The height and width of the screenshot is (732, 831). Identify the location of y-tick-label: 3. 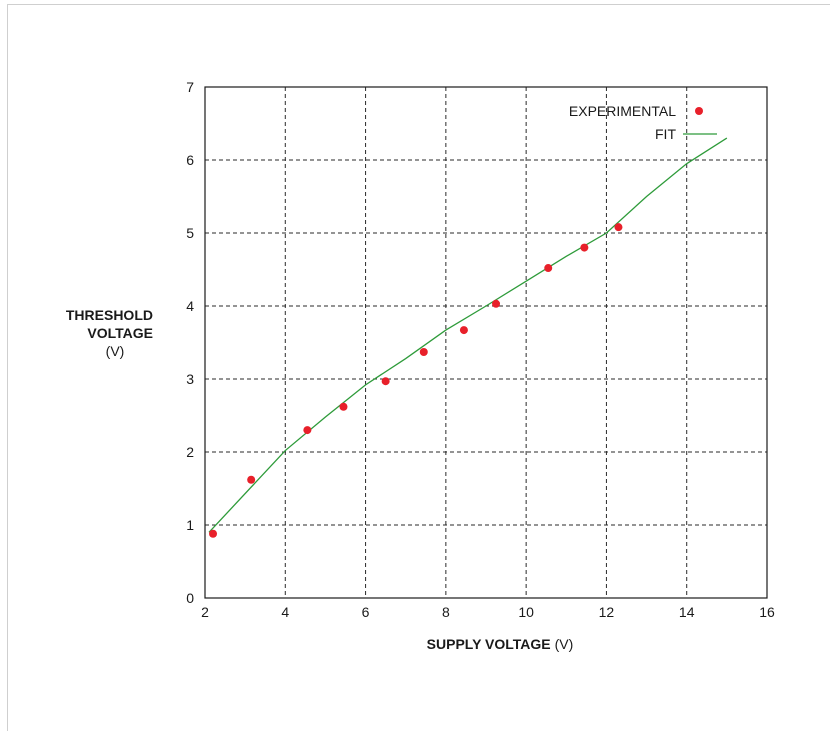
(190, 379).